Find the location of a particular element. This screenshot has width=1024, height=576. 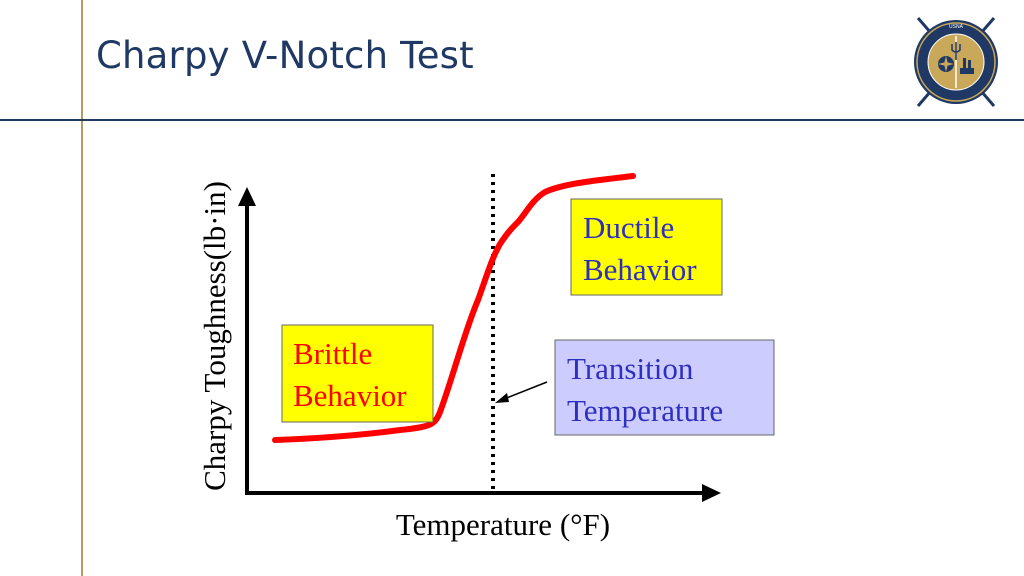

brittle-behavior-box: Brittle Behavior is located at coordinates (357, 373).